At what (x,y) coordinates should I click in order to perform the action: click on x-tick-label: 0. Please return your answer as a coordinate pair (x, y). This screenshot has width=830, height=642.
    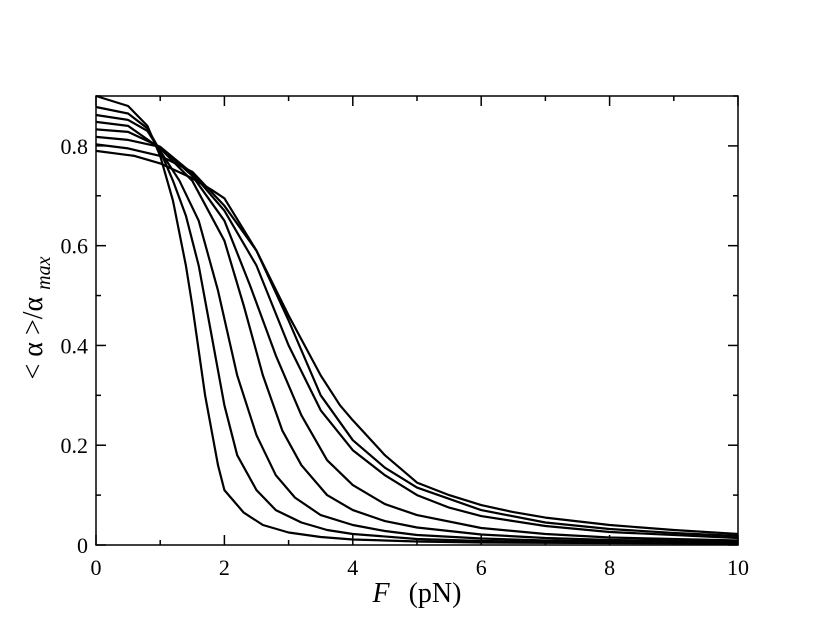
    Looking at the image, I should click on (96, 567).